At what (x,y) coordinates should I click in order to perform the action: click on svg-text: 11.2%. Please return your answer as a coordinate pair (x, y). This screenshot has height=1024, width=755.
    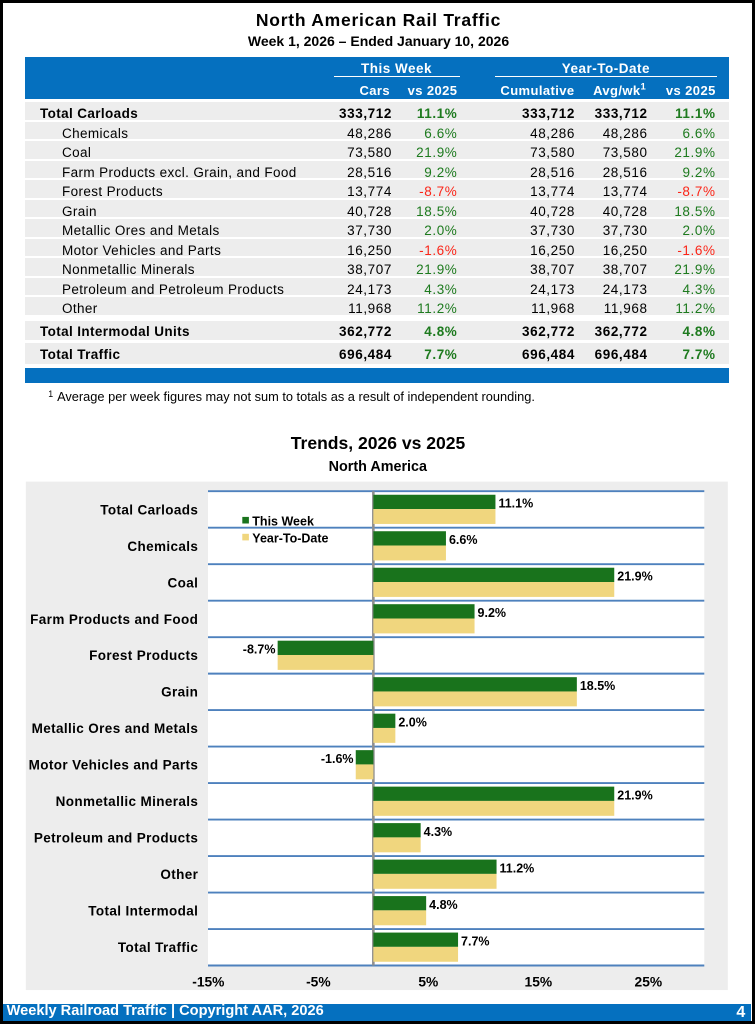
    Looking at the image, I should click on (517, 869).